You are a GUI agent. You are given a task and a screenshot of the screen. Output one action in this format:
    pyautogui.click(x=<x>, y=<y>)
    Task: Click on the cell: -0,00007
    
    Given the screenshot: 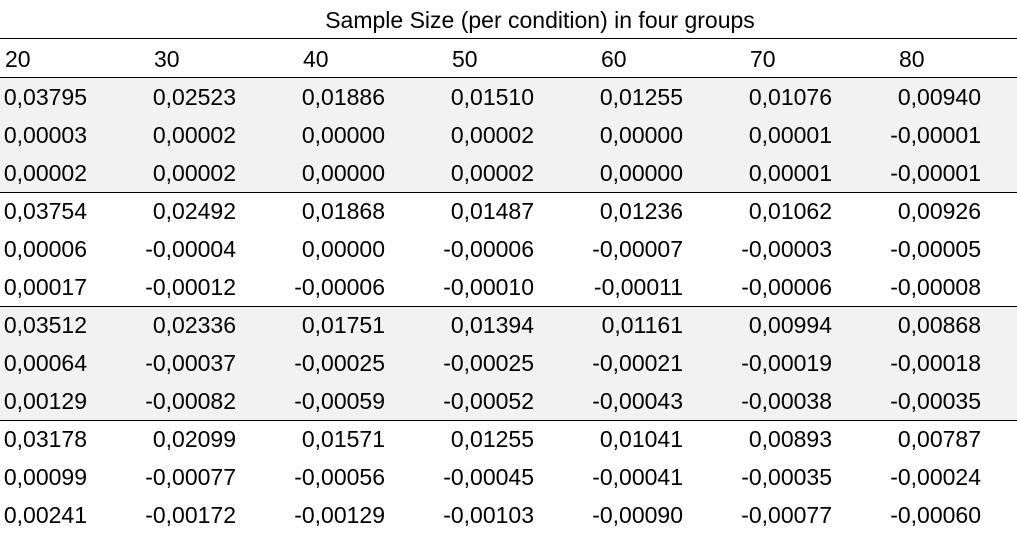 What is the action you would take?
    pyautogui.click(x=637, y=249)
    